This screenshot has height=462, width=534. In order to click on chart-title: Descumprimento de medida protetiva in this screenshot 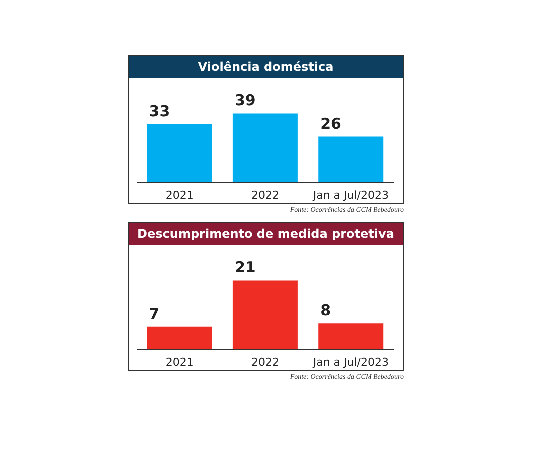, I will do `click(266, 234)`.